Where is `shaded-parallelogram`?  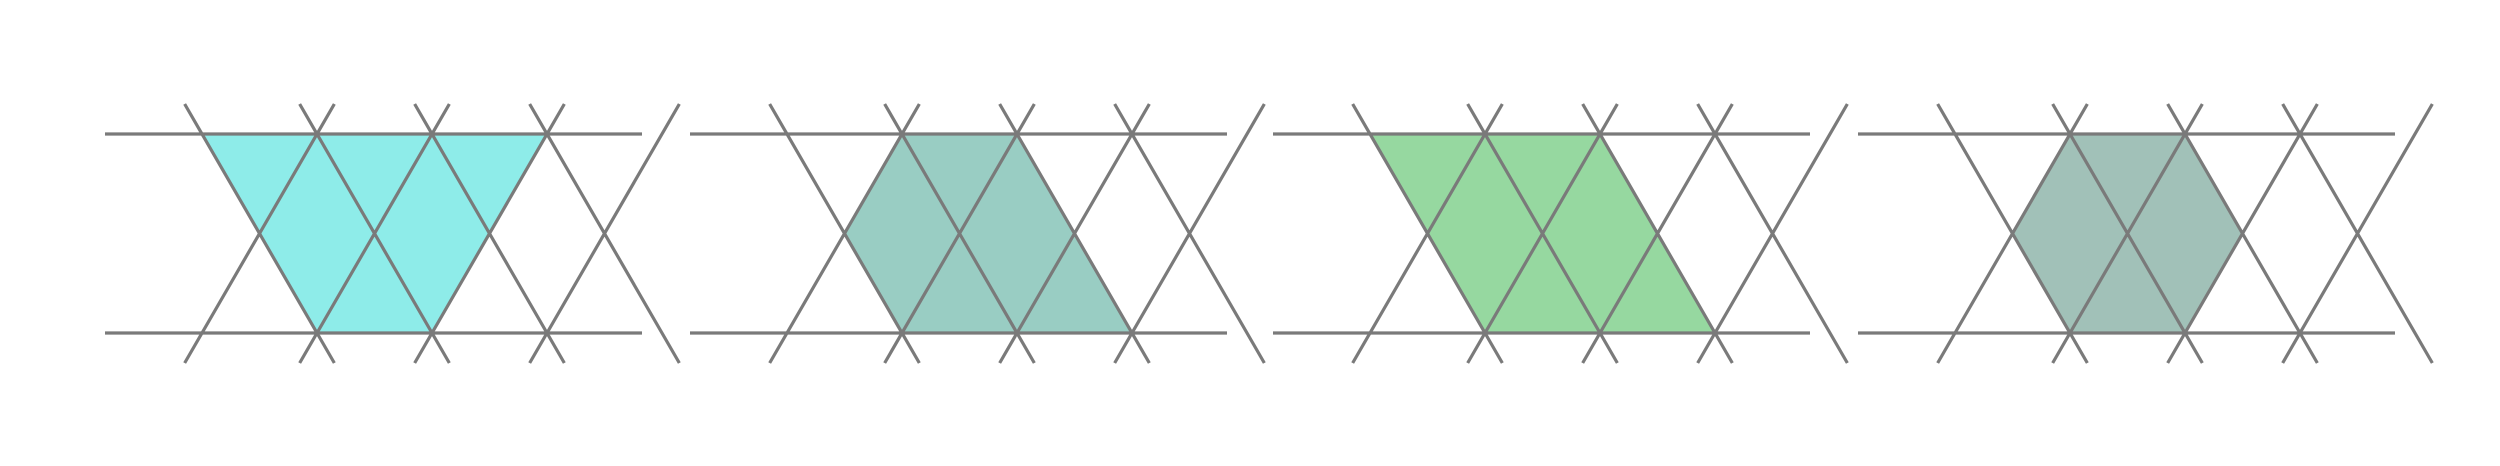
shaded-parallelogram is located at coordinates (988, 233).